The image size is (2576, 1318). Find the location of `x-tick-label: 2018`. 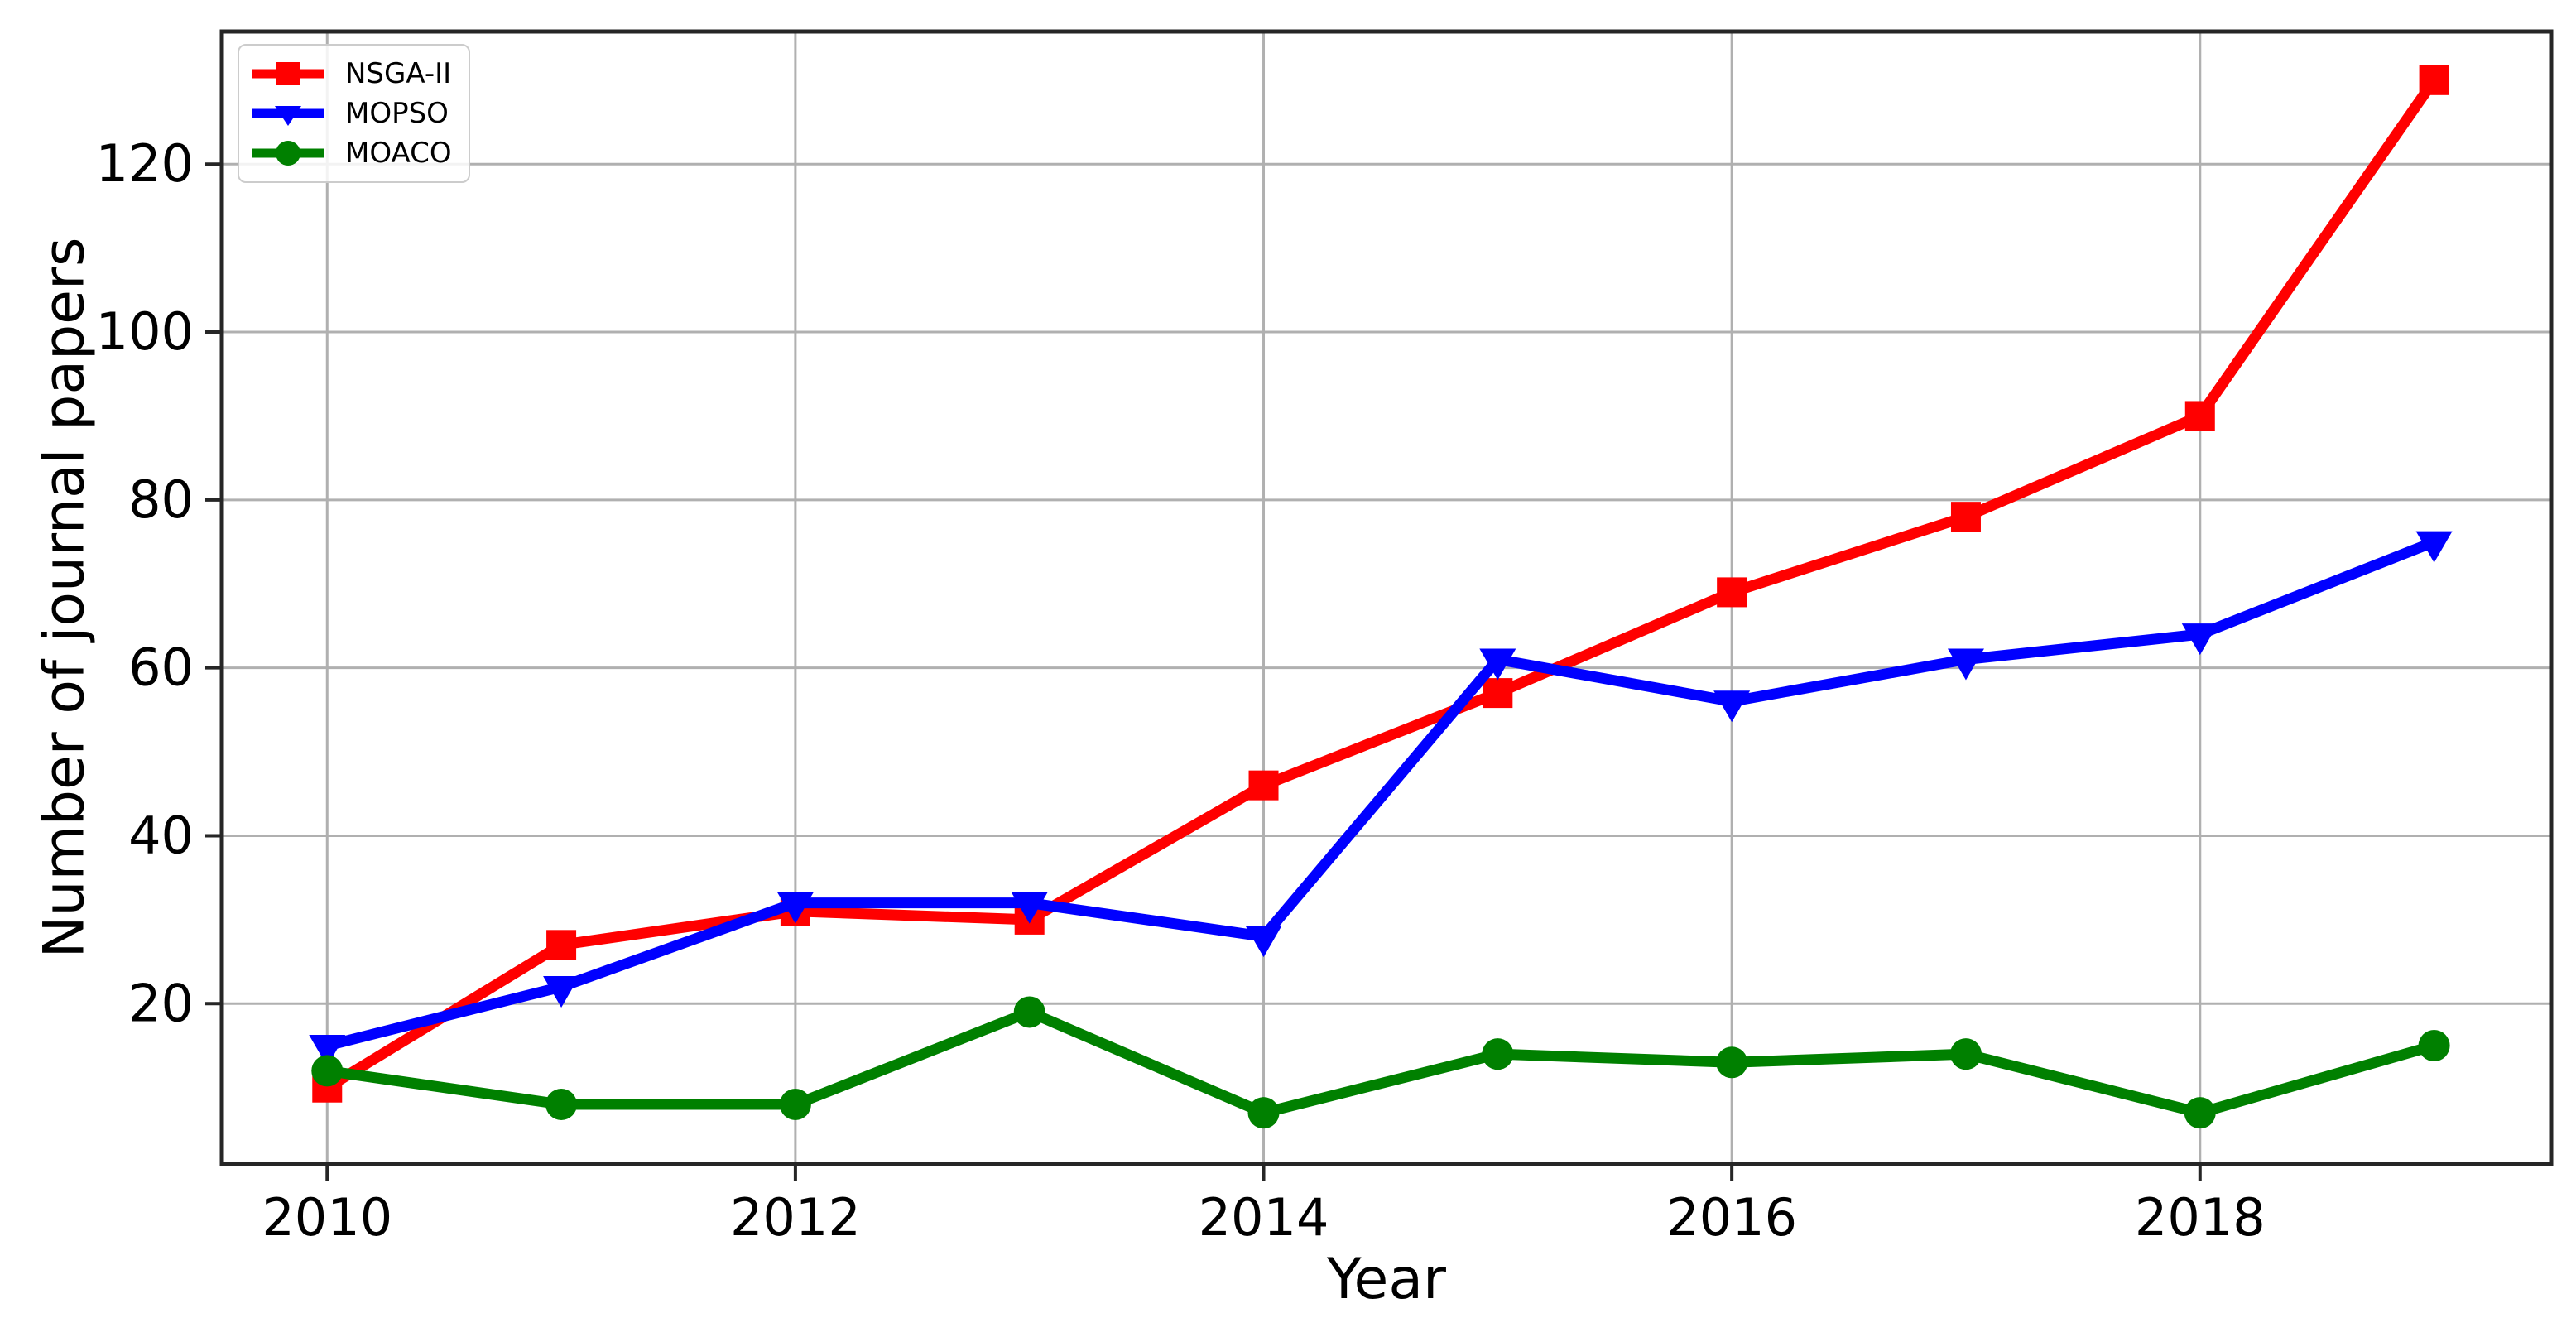

x-tick-label: 2018 is located at coordinates (2200, 1217).